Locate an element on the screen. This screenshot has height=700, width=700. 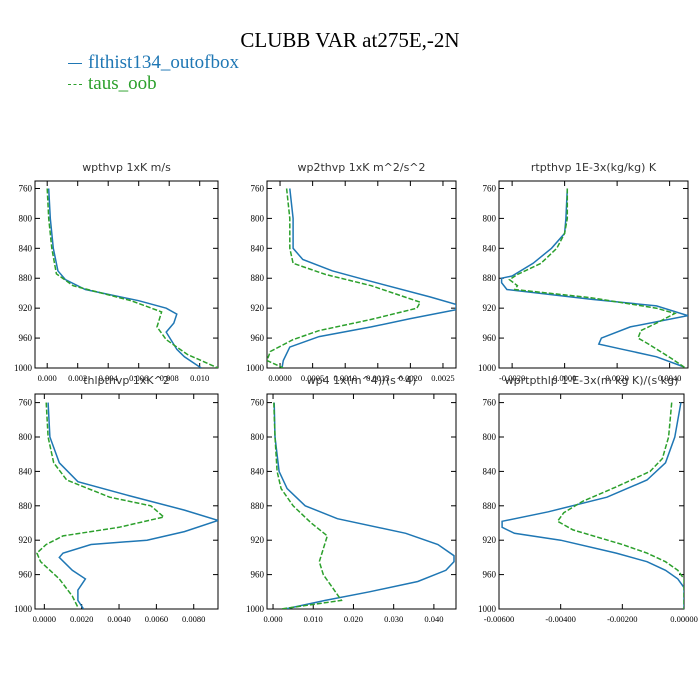
x-tick-label: -0.00200 is located at coordinates (622, 619).